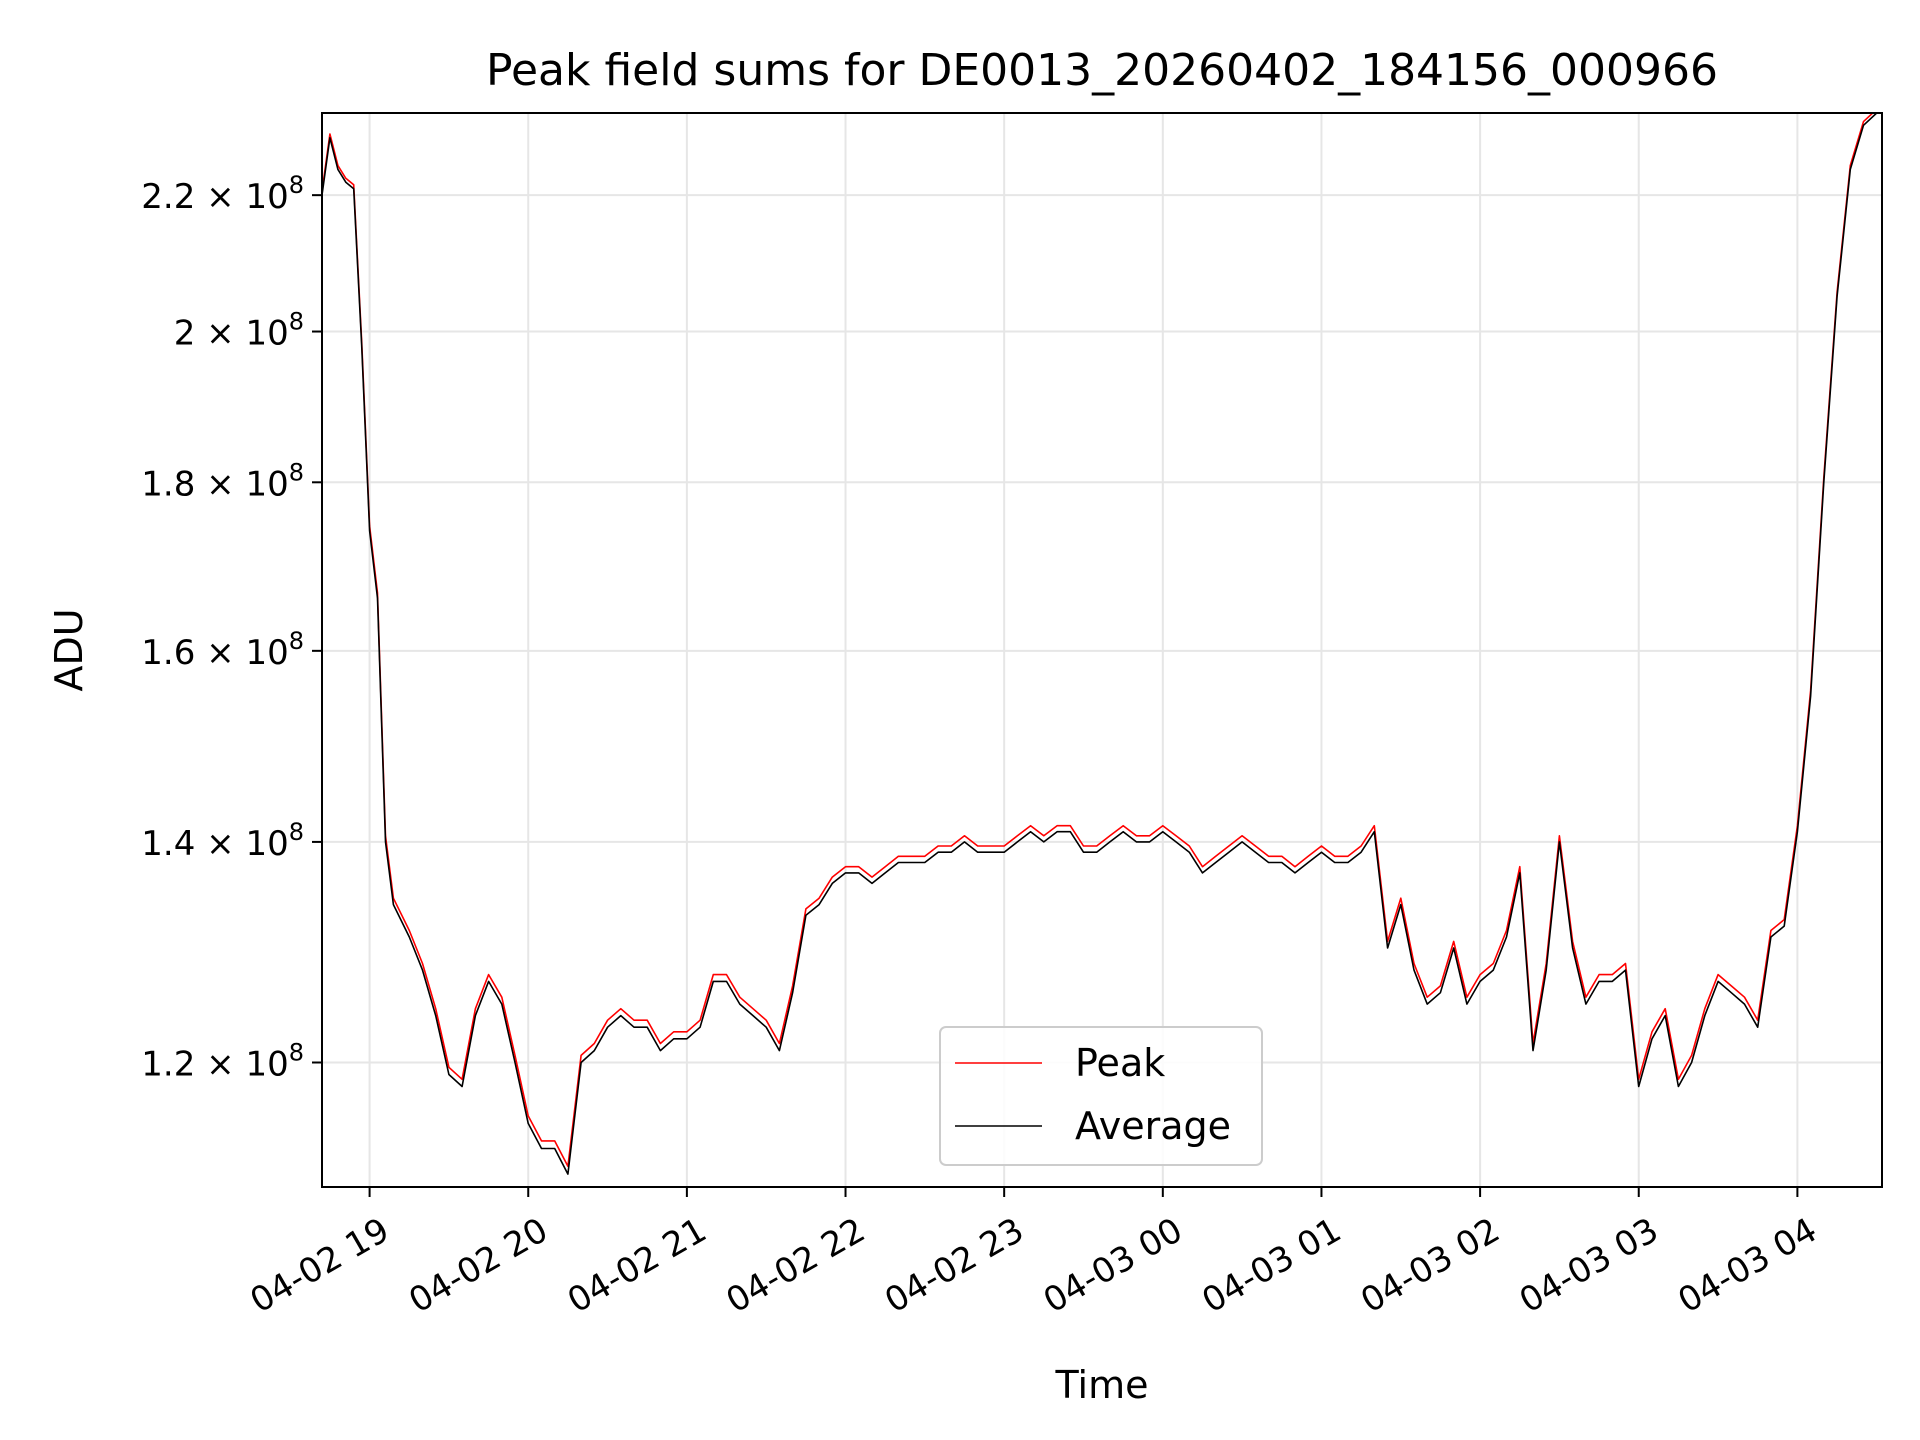  What do you see at coordinates (239, 331) in the screenshot?
I see `y-tick-label: 2 × 108` at bounding box center [239, 331].